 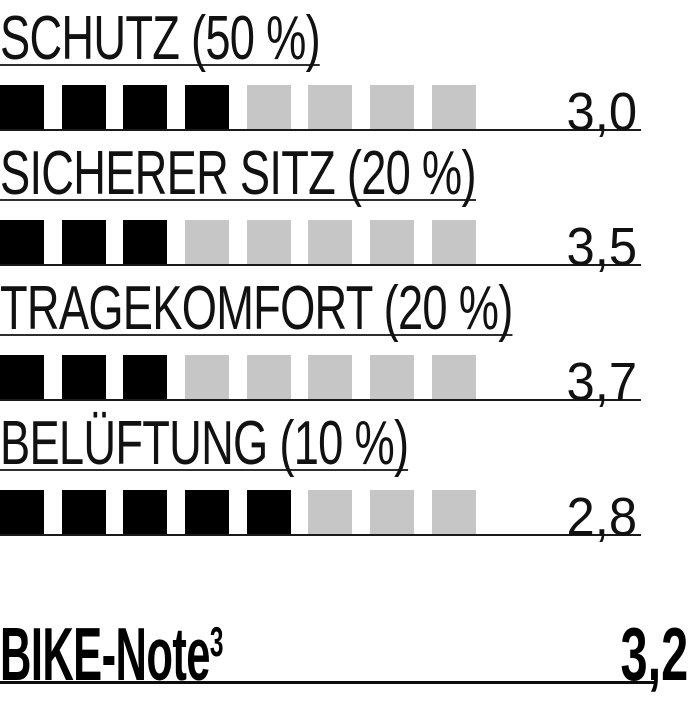 I want to click on total-label-text: BIKE-Note, so click(x=105, y=654).